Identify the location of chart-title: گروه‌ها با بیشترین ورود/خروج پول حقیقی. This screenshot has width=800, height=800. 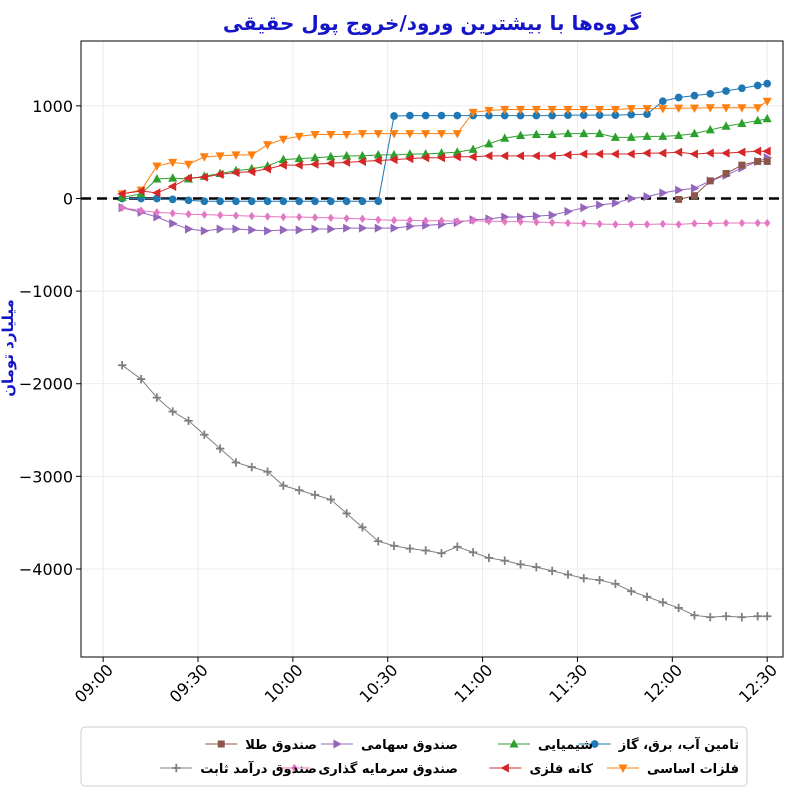
(432, 23).